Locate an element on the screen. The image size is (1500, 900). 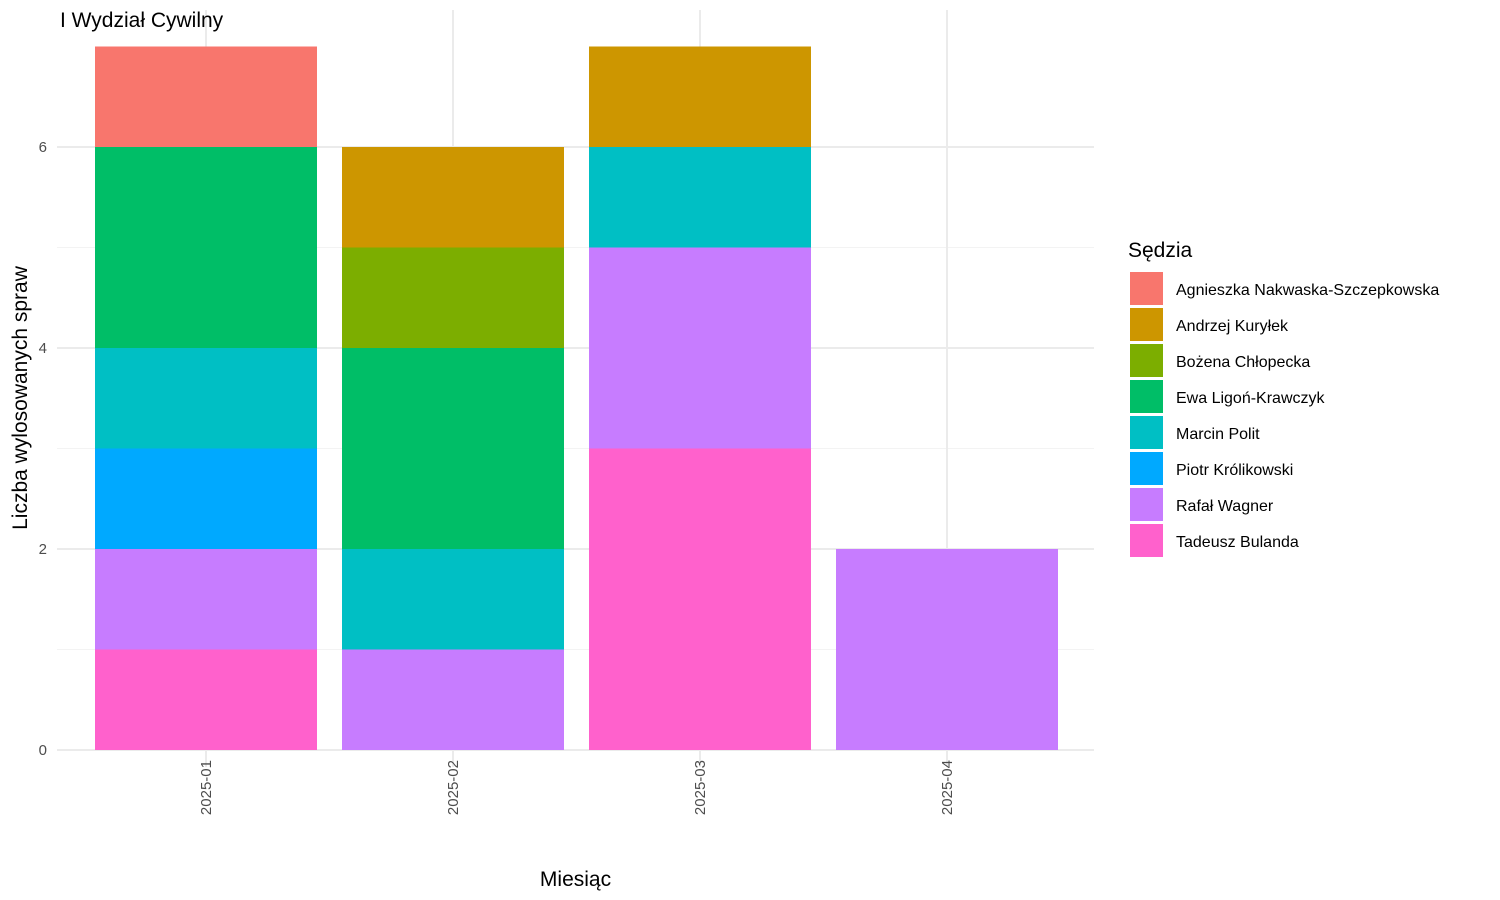
legend-label: Ewa Ligoń-Krawczyk is located at coordinates (1251, 398).